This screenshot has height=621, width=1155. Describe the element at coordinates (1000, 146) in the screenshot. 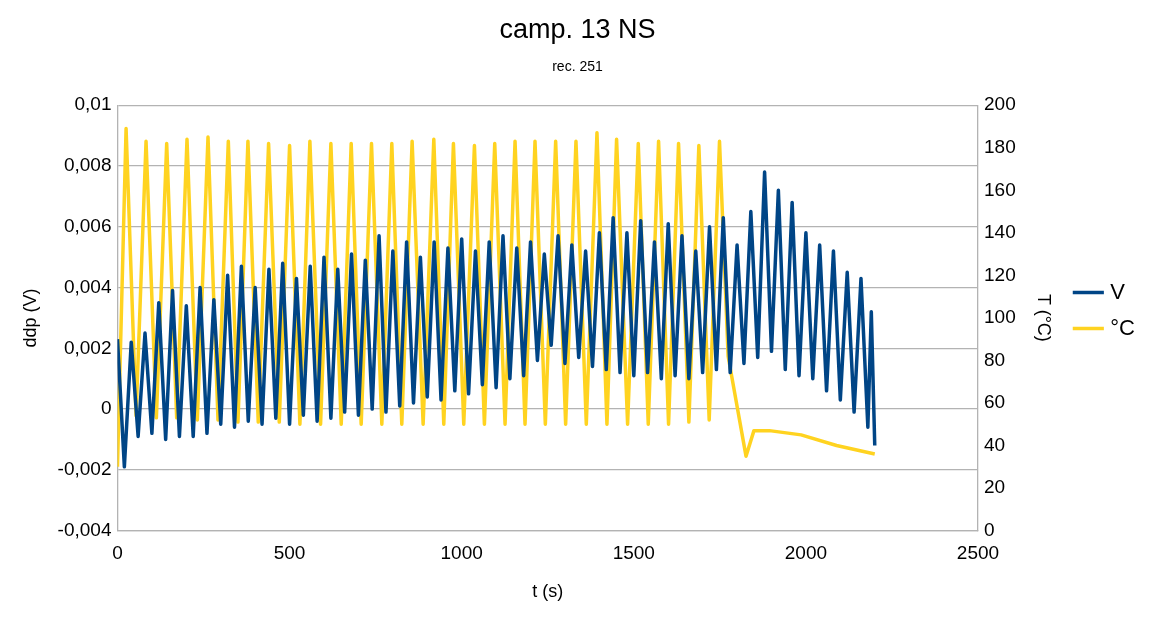

I see `y2-tick-label: 180` at that location.